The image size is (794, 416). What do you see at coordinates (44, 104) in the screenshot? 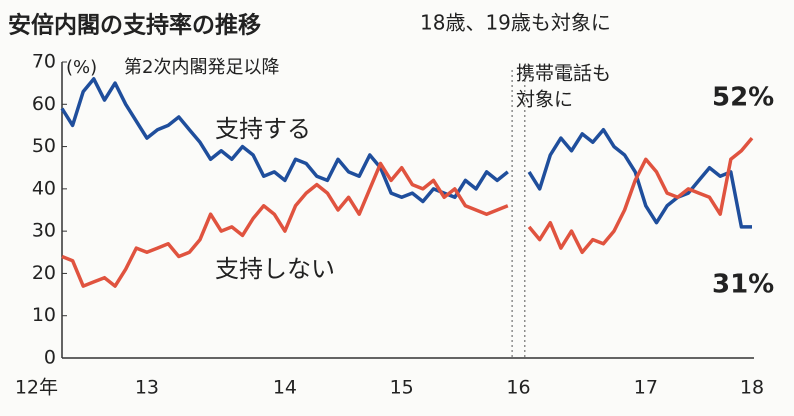
I see `y-tick-label: 60` at bounding box center [44, 104].